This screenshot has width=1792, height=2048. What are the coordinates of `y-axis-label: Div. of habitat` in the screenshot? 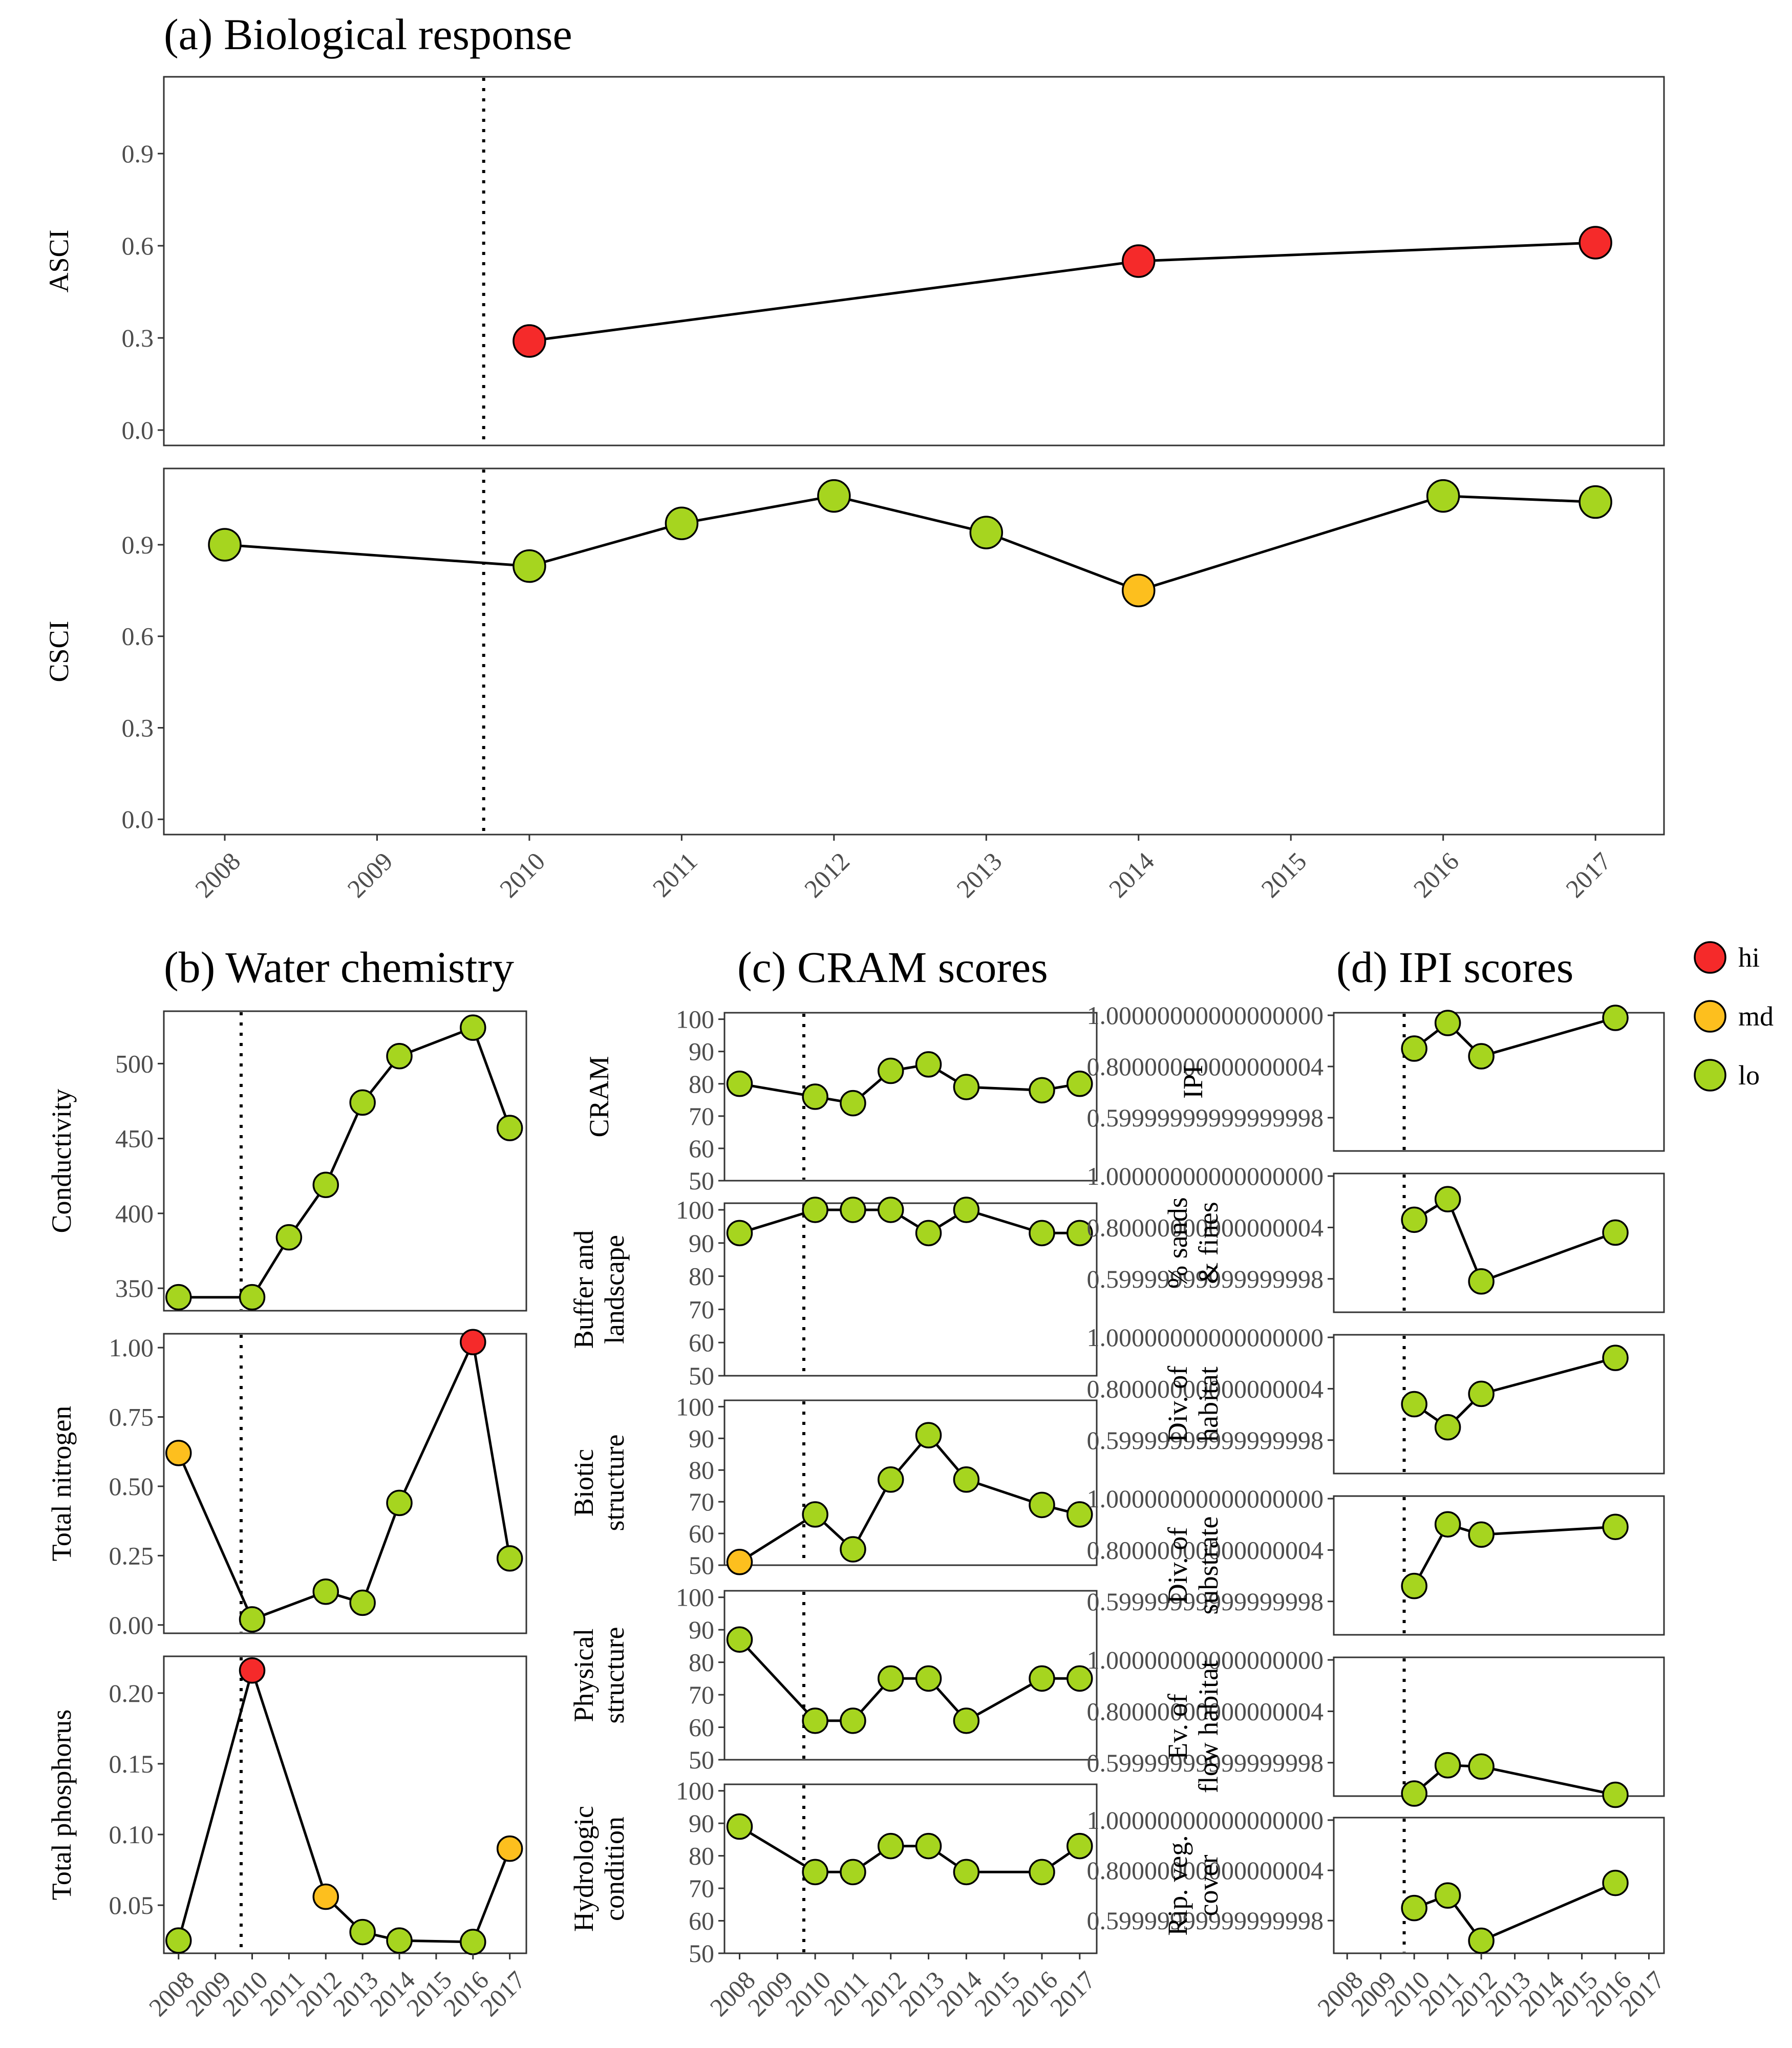 It's located at (1193, 1404).